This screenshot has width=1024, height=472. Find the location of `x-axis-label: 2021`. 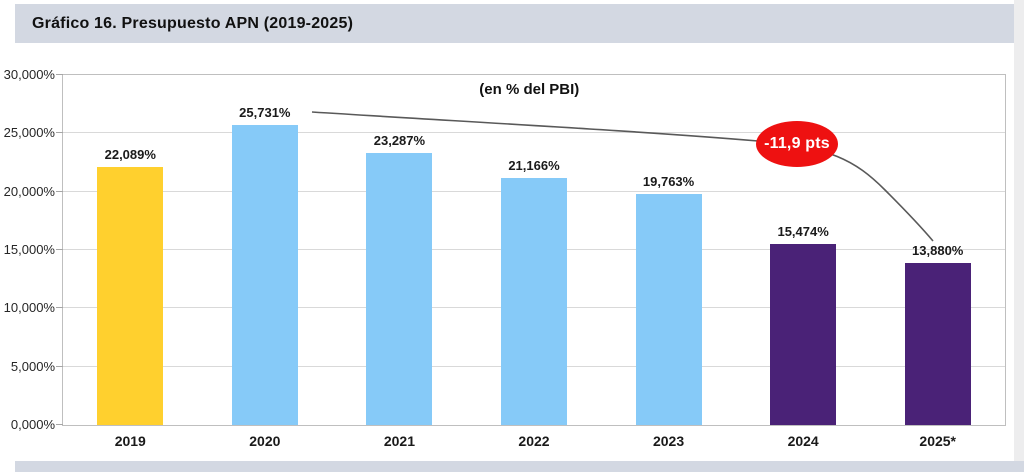

x-axis-label: 2021 is located at coordinates (399, 441).